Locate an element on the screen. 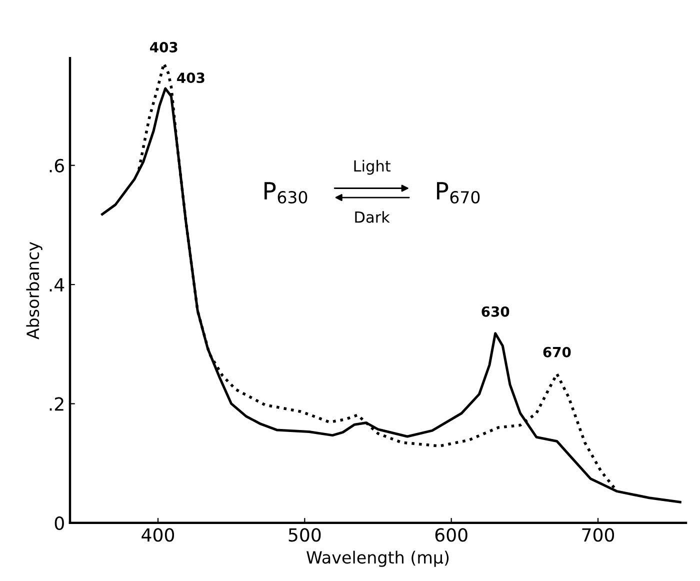 Image resolution: width=700 pixels, height=581 pixels. y-tick-label: .6 is located at coordinates (57, 165).